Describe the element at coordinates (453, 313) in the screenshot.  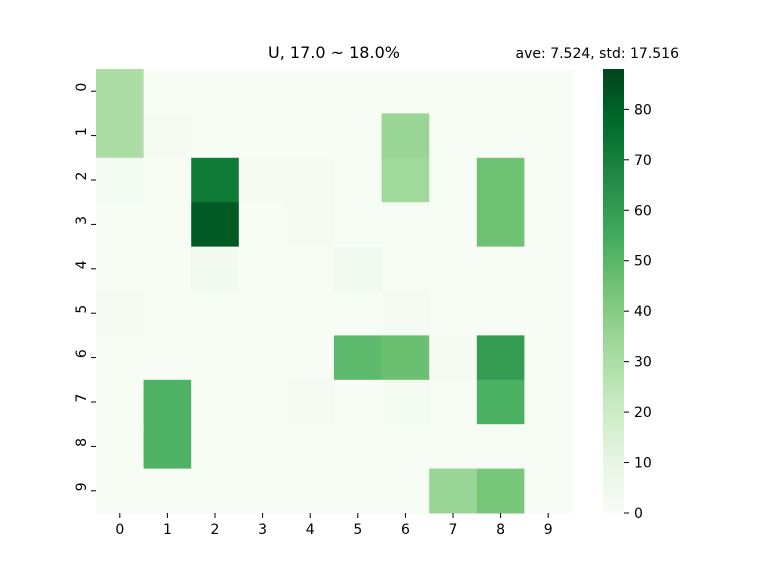
I see `heatmap-cell-r5-c7` at that location.